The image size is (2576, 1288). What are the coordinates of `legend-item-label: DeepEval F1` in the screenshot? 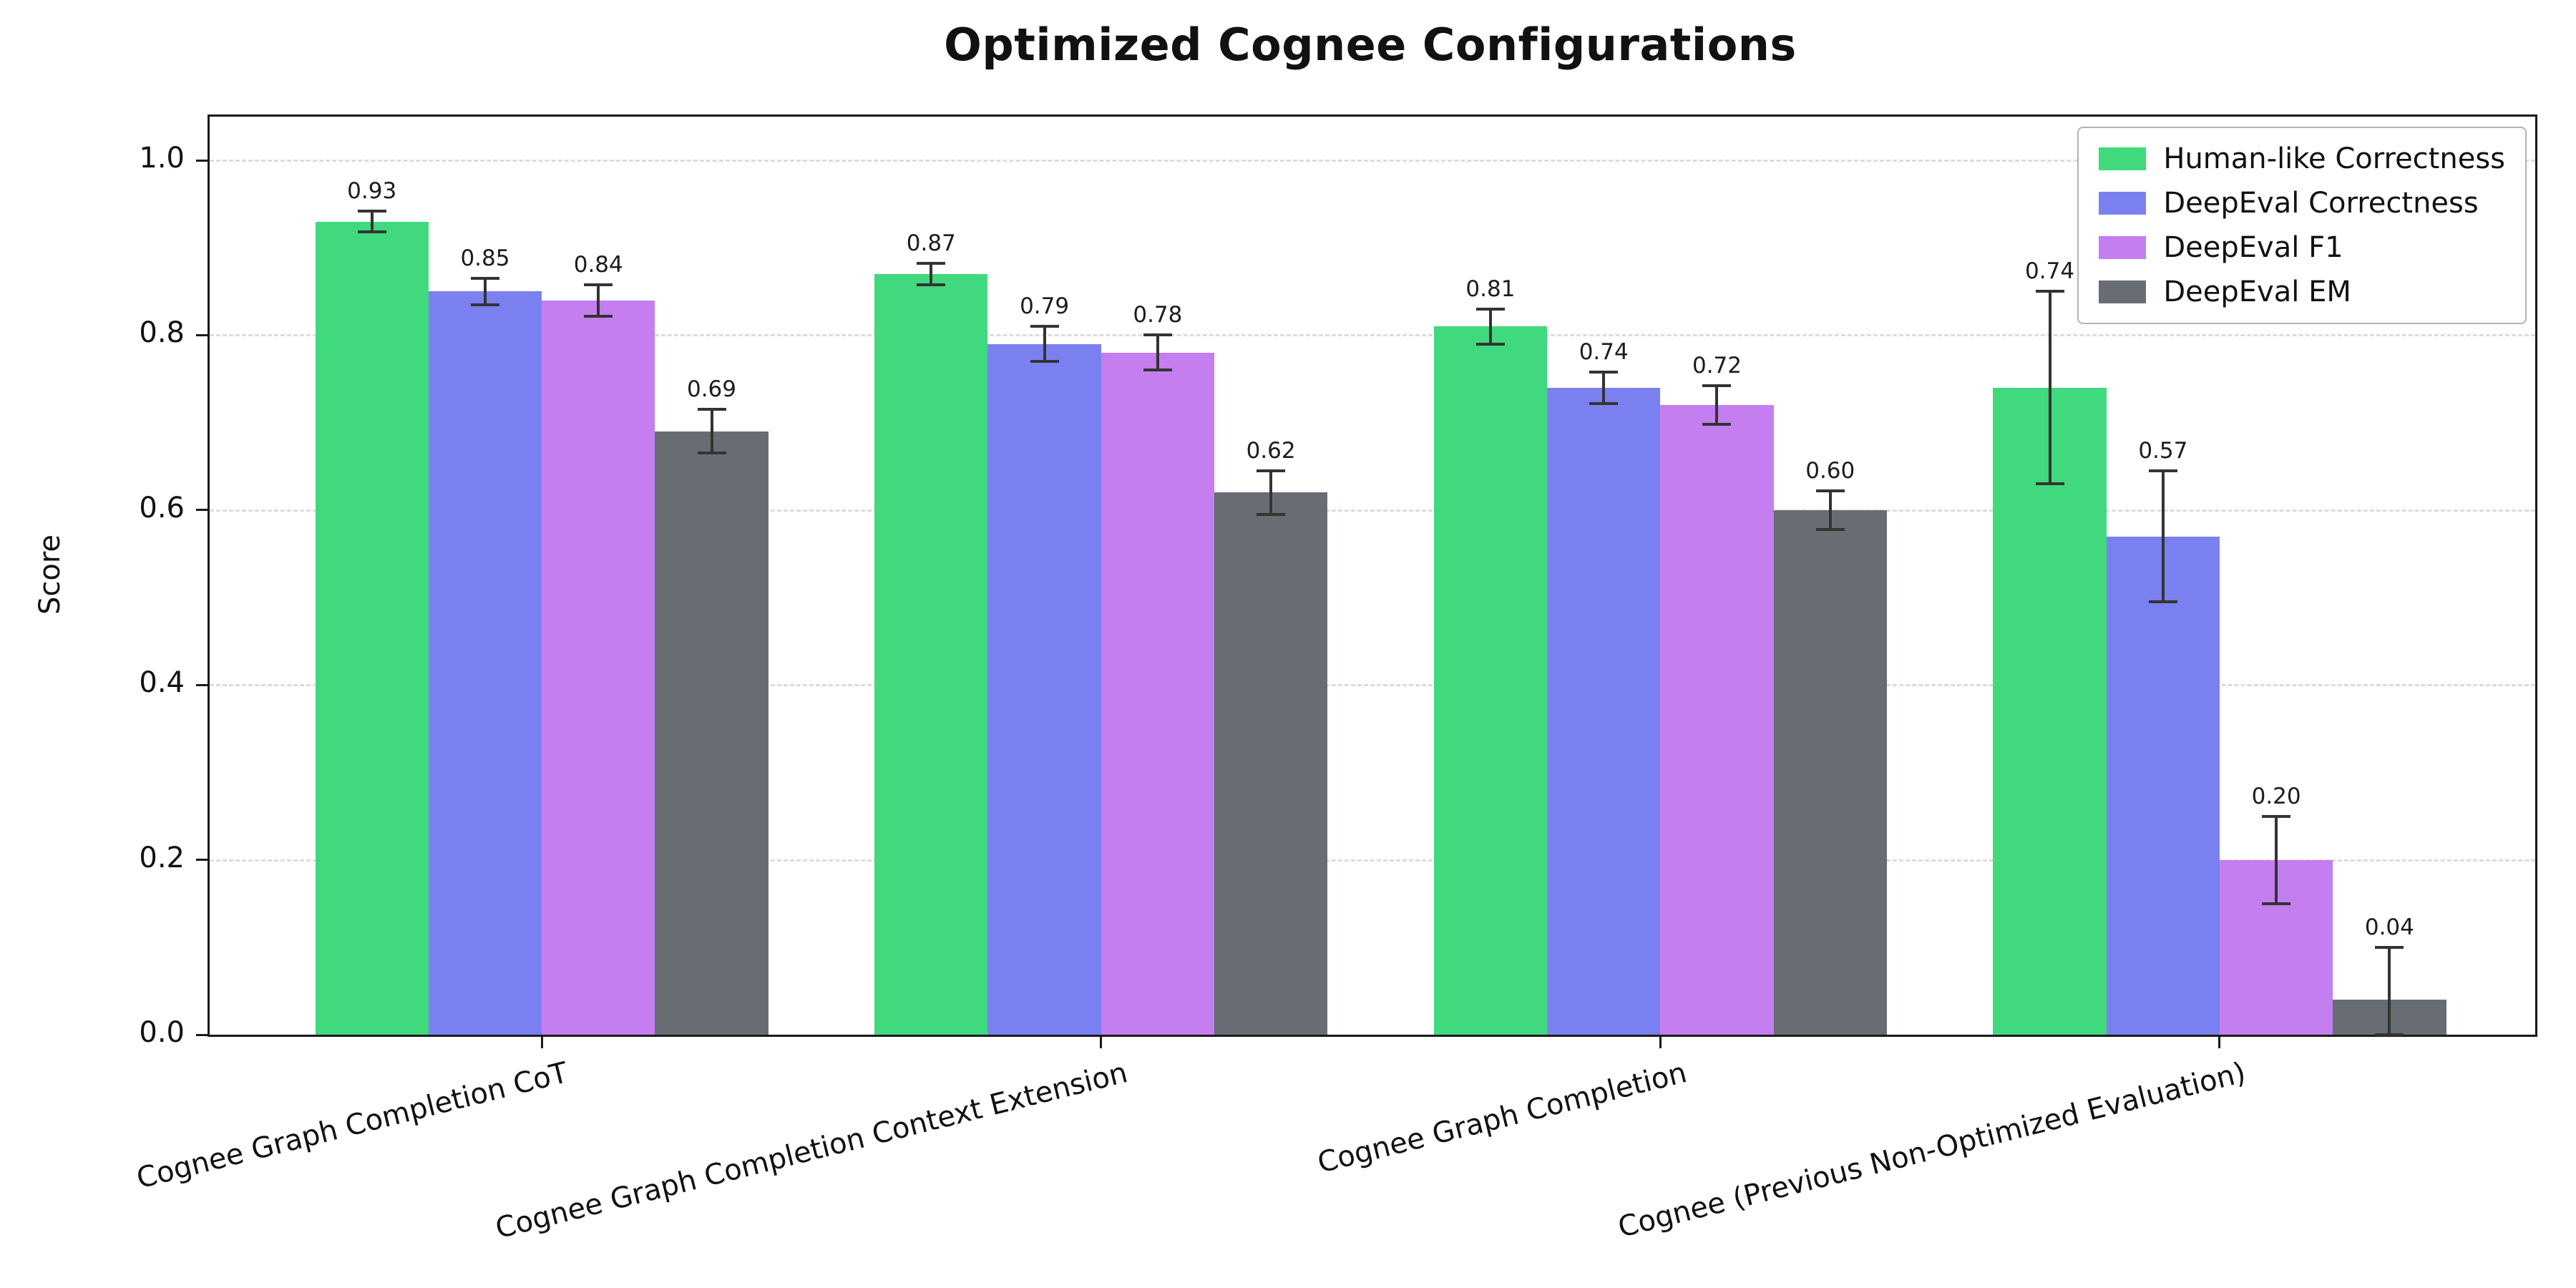 It's located at (2253, 247).